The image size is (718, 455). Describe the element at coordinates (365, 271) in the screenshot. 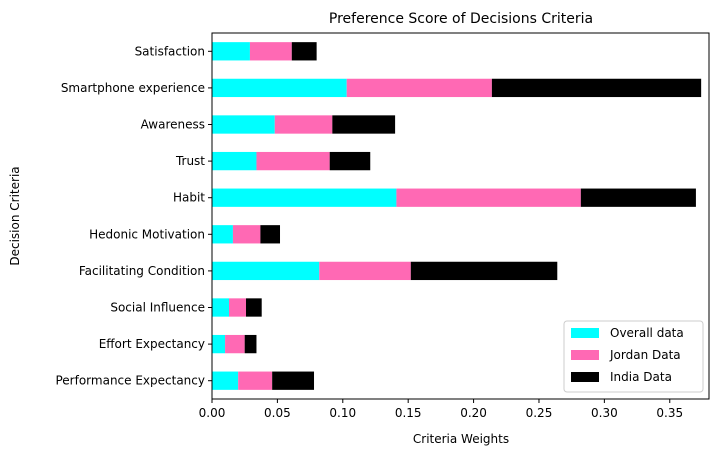

I see `bar-jordan-data-facilitating-condition` at that location.